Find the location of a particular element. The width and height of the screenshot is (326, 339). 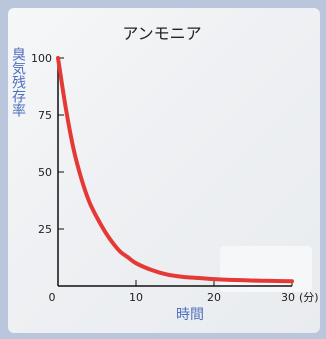

y-tick-label-25: 25 is located at coordinates (45, 229).